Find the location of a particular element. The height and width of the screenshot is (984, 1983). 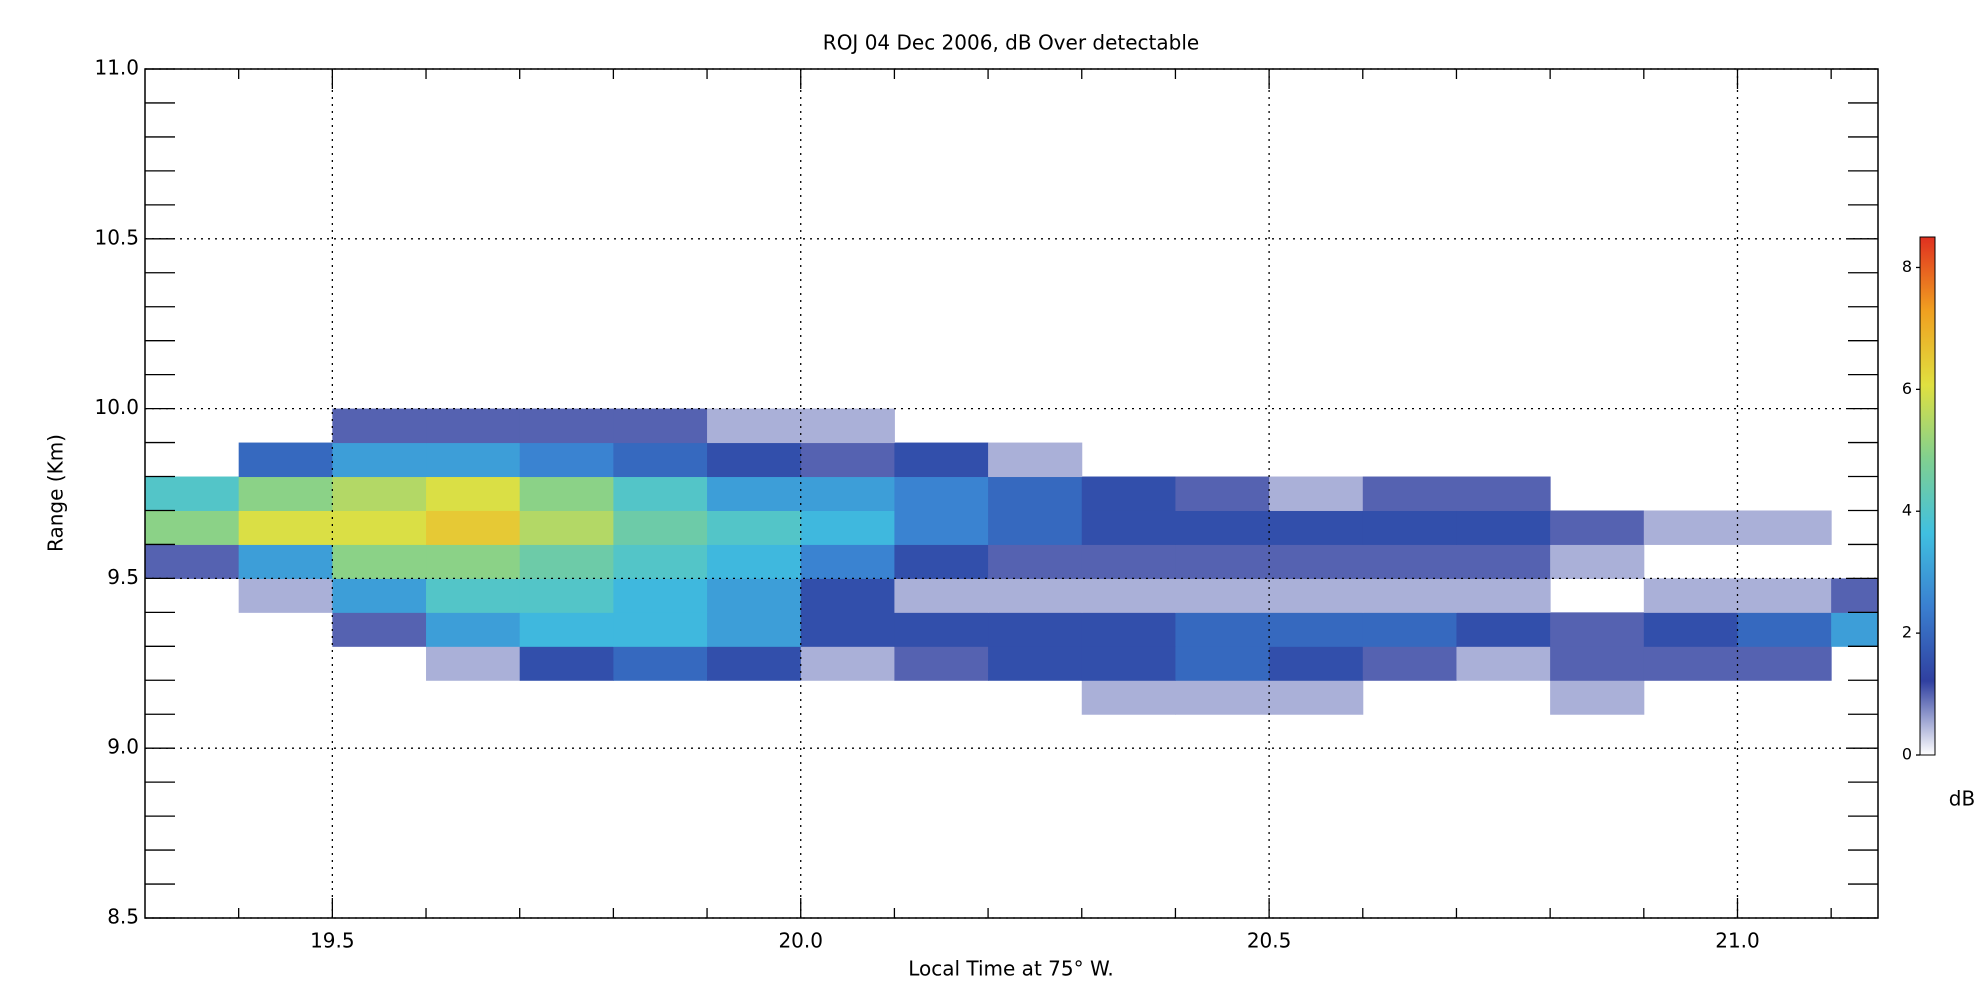

y-axis-label: Range (Km) is located at coordinates (56, 493).